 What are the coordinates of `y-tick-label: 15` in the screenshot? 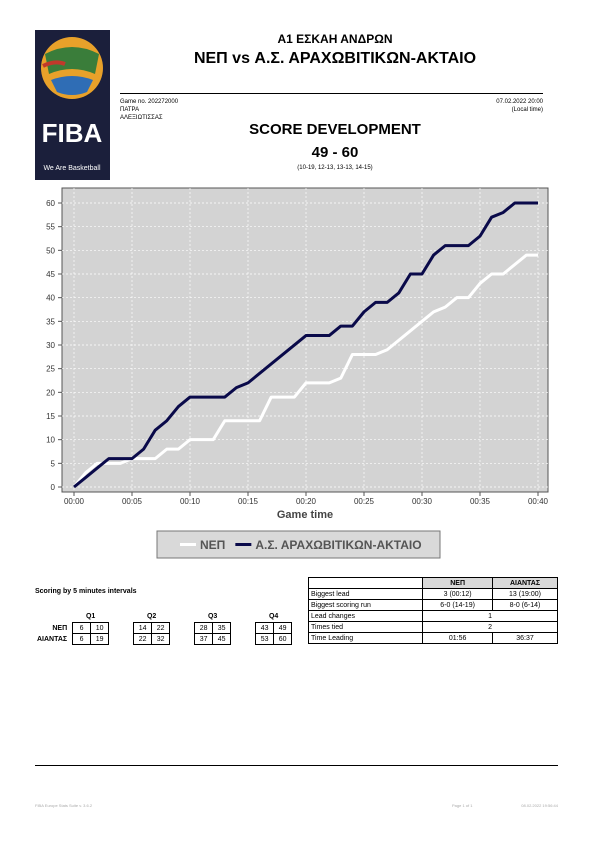 It's located at (50, 416).